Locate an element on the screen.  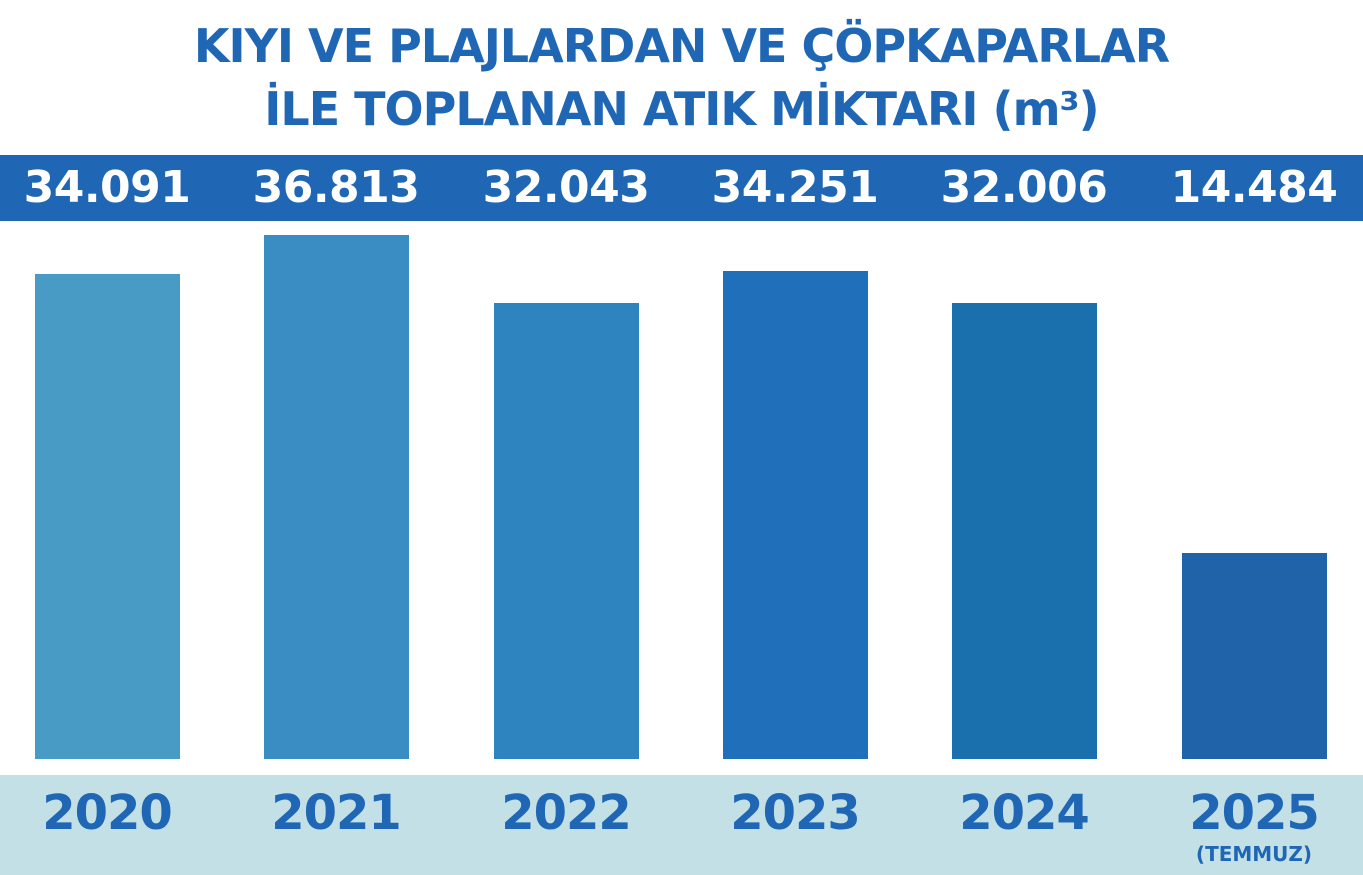
bar-2020 is located at coordinates (107, 516).